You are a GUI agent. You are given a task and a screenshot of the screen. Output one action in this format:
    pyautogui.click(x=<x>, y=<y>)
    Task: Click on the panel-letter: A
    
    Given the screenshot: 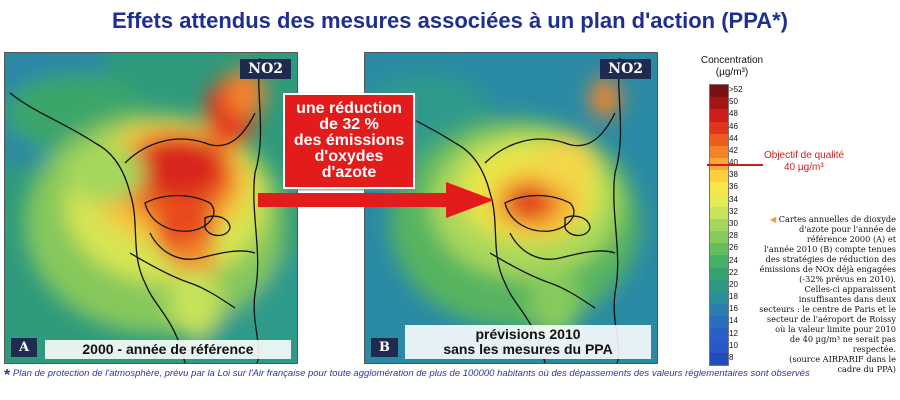 What is the action you would take?
    pyautogui.click(x=24, y=347)
    